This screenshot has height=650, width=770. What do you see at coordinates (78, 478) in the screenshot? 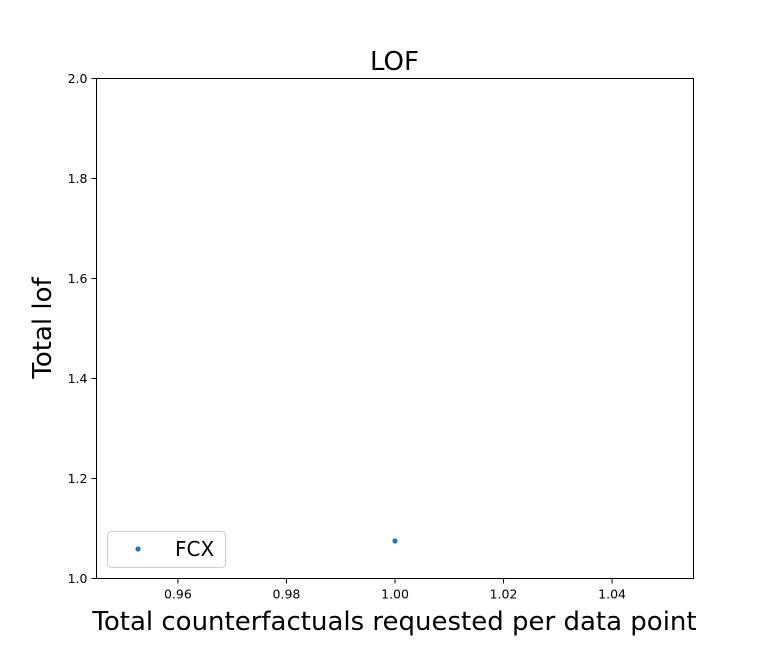
I see `y-tick-label: 1.2` at bounding box center [78, 478].